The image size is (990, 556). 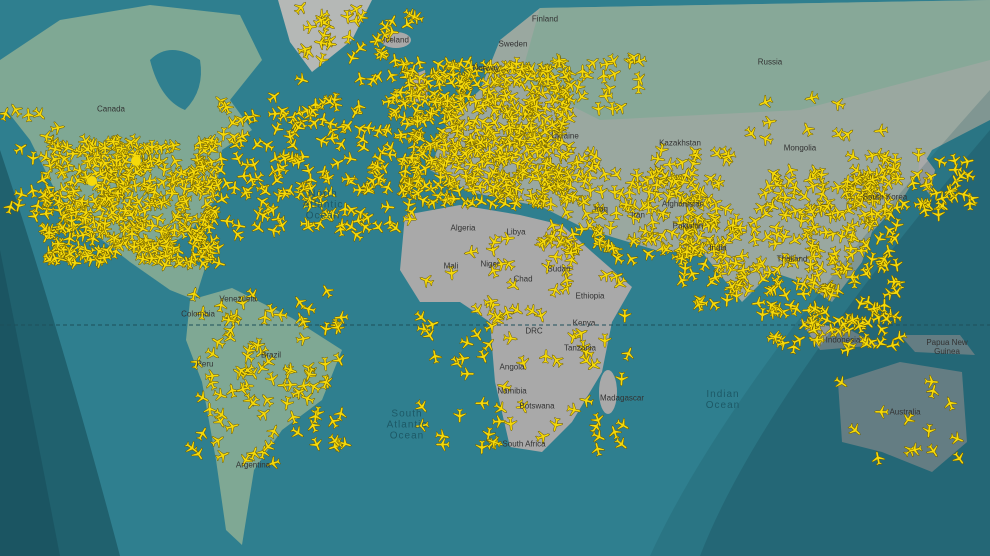 What do you see at coordinates (683, 204) in the screenshot?
I see `country-label: Afghanistan` at bounding box center [683, 204].